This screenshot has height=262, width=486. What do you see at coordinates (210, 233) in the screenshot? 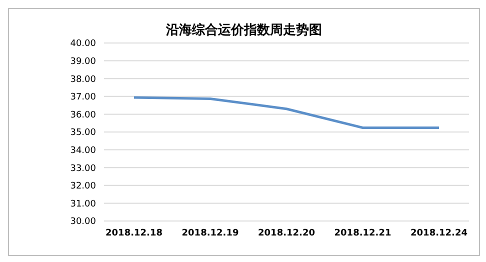
I see `x-tick-label: 2018.12.19` at bounding box center [210, 233].